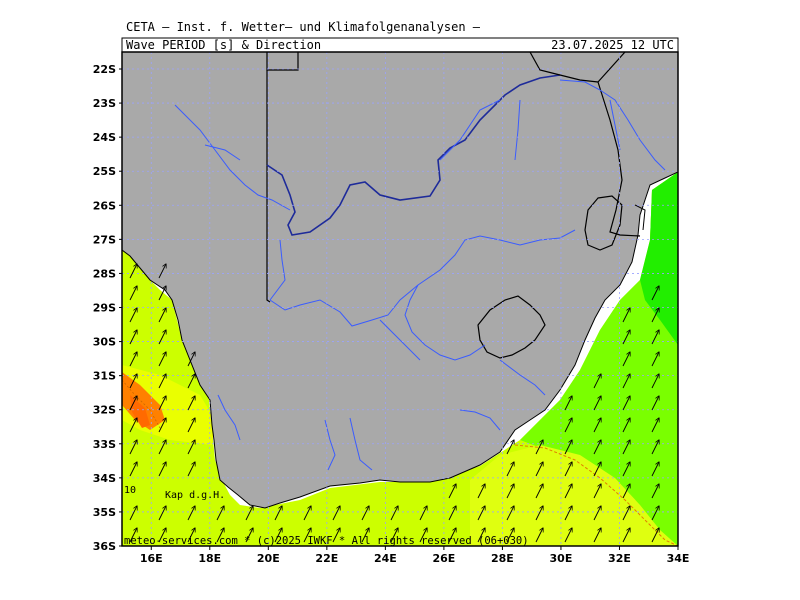 The height and width of the screenshot is (600, 800). What do you see at coordinates (104, 444) in the screenshot?
I see `lat-tick-label: 33S` at bounding box center [104, 444].